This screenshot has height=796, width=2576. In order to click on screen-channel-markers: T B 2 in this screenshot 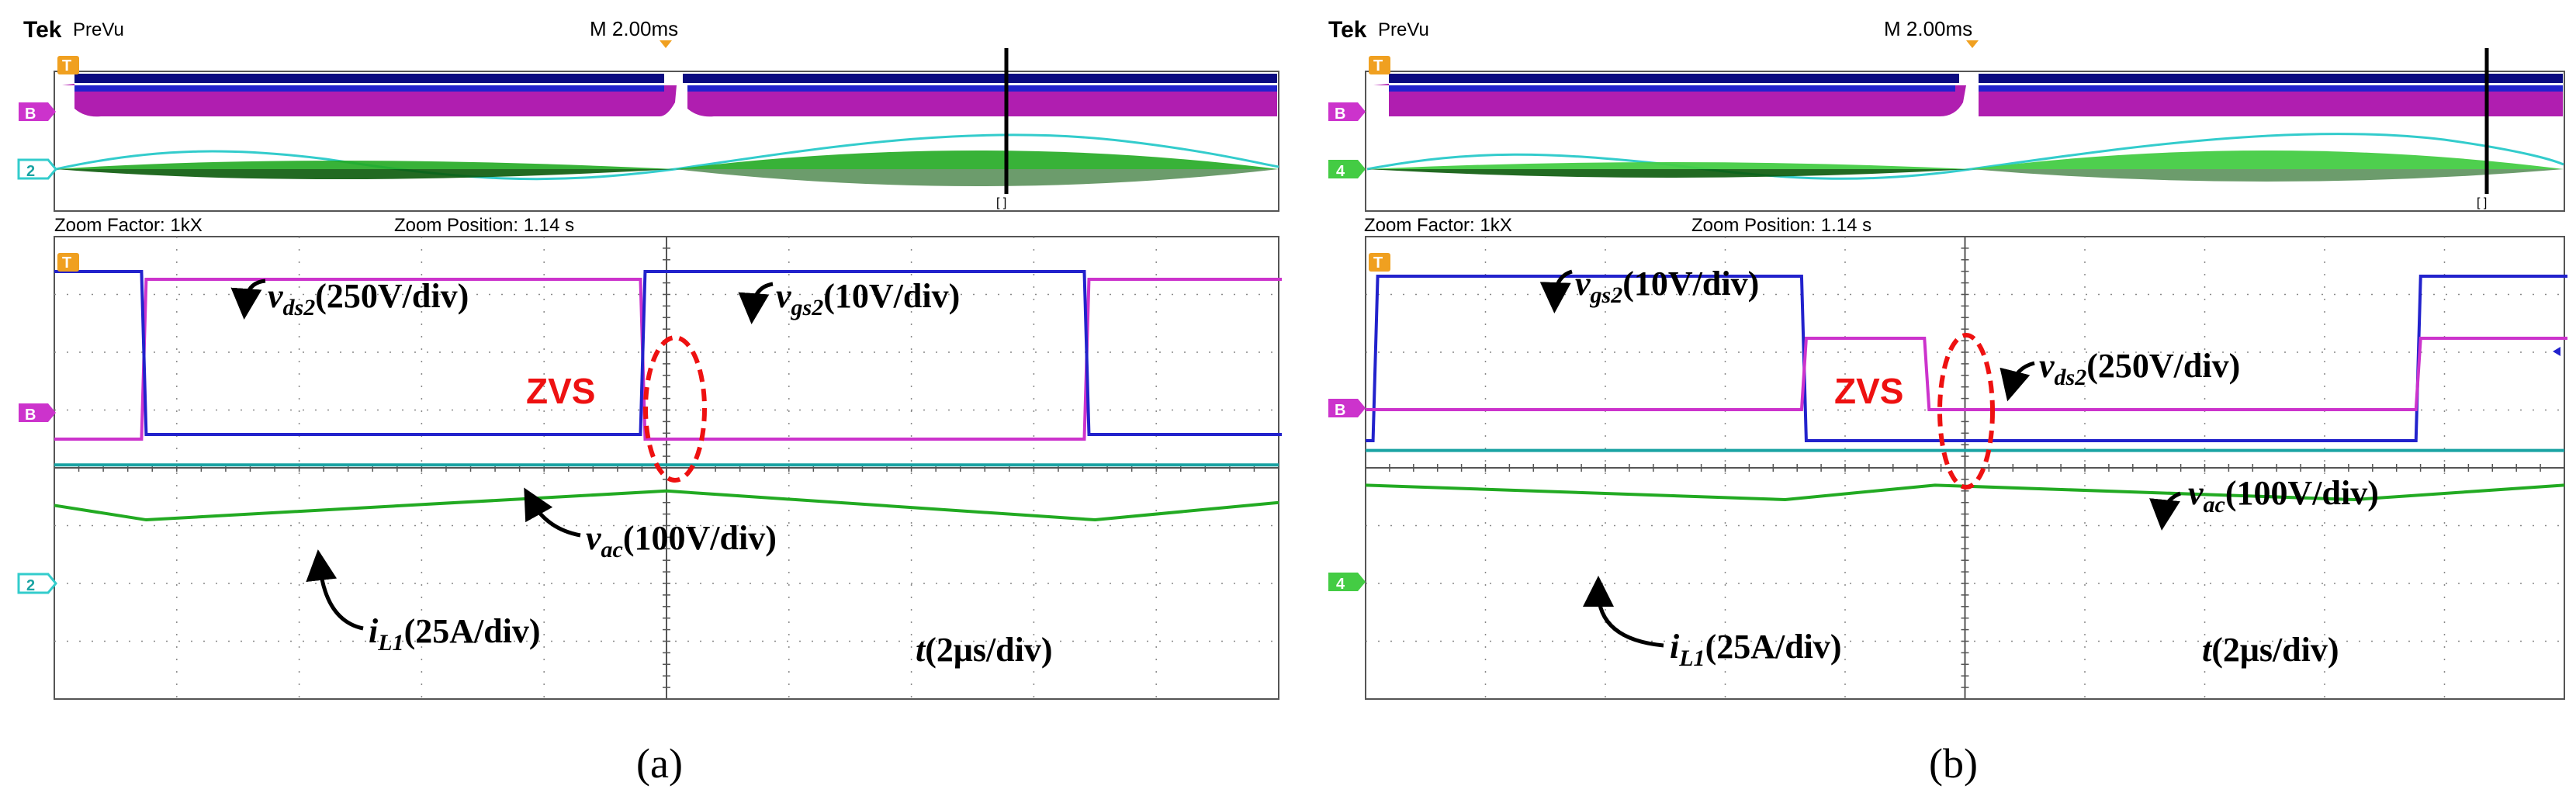, I will do `click(48, 423)`.